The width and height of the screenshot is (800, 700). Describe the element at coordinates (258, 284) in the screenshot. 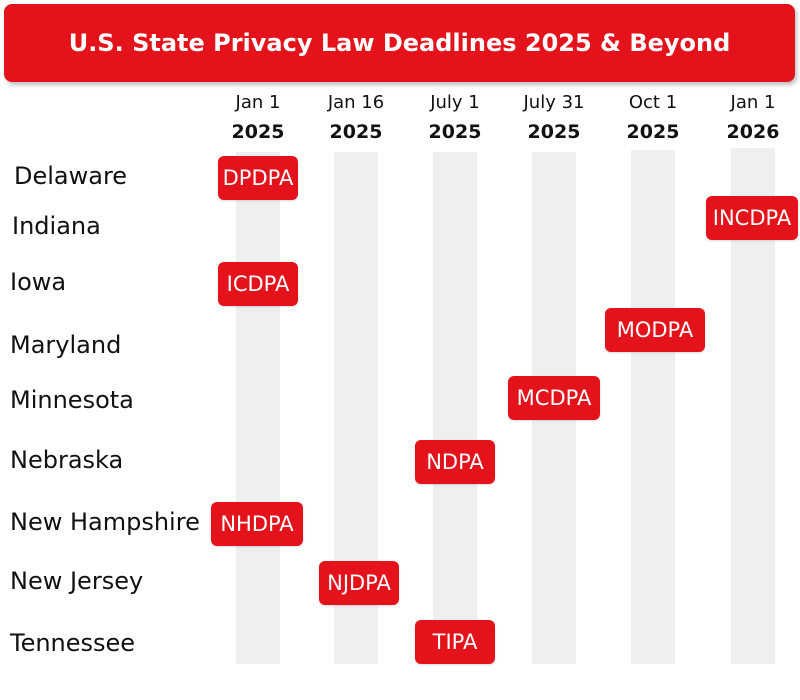

I see `law-badge: ICDPA` at that location.